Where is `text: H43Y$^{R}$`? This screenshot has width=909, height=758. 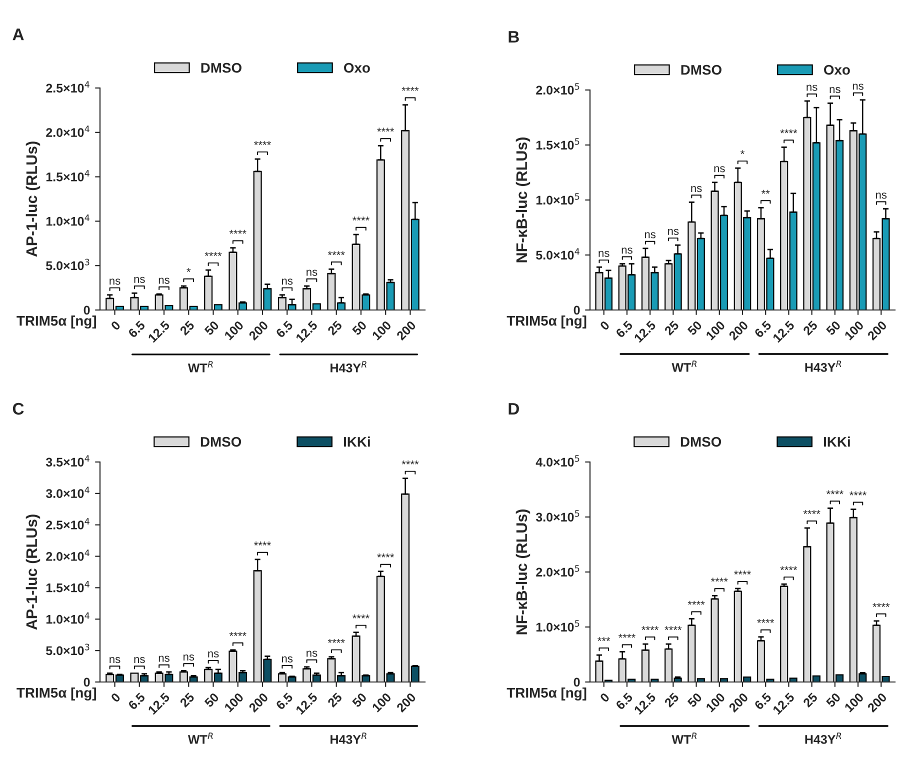 text: H43Y$^{R}$ is located at coordinates (823, 738).